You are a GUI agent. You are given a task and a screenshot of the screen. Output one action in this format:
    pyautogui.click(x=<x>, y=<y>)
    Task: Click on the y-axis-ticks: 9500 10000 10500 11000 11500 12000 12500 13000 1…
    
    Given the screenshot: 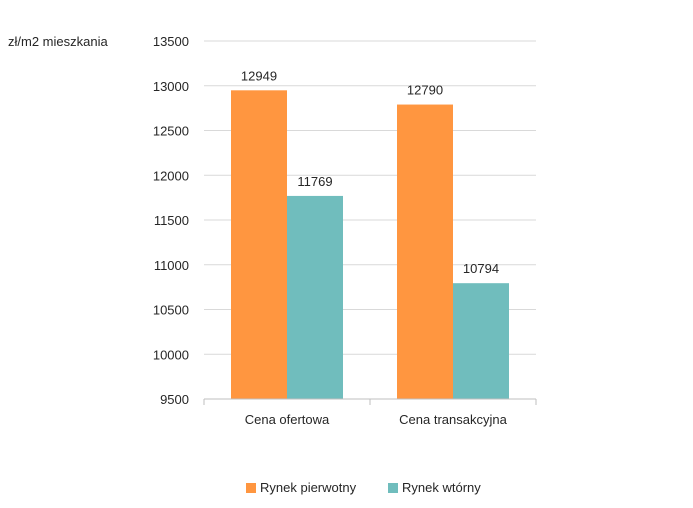 What is the action you would take?
    pyautogui.click(x=171, y=220)
    